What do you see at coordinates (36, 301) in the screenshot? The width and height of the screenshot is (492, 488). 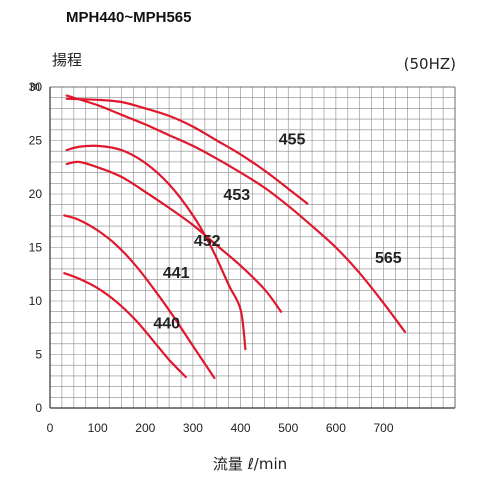 I see `y-tick-label: 10` at bounding box center [36, 301].